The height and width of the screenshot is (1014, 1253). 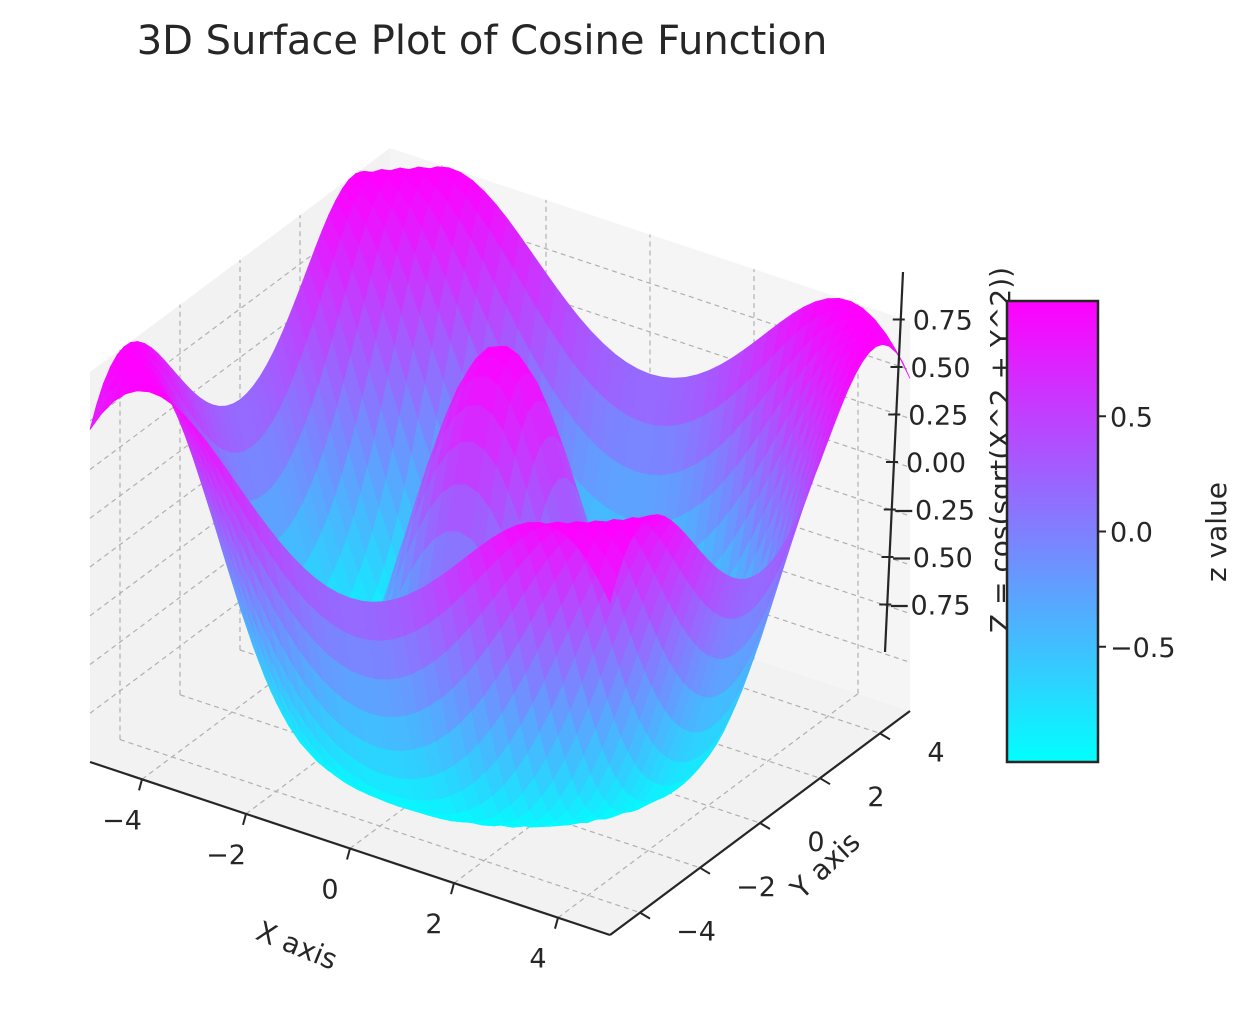 I want to click on z-tick-label: −0.50, so click(x=931, y=558).